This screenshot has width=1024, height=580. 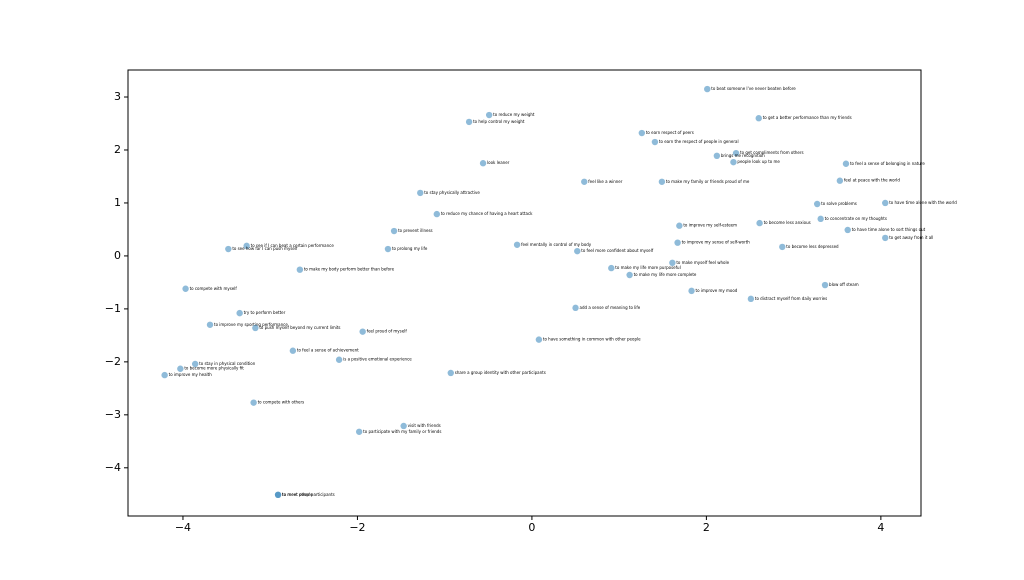 What do you see at coordinates (117, 96) in the screenshot?
I see `y-tick-label: 3` at bounding box center [117, 96].